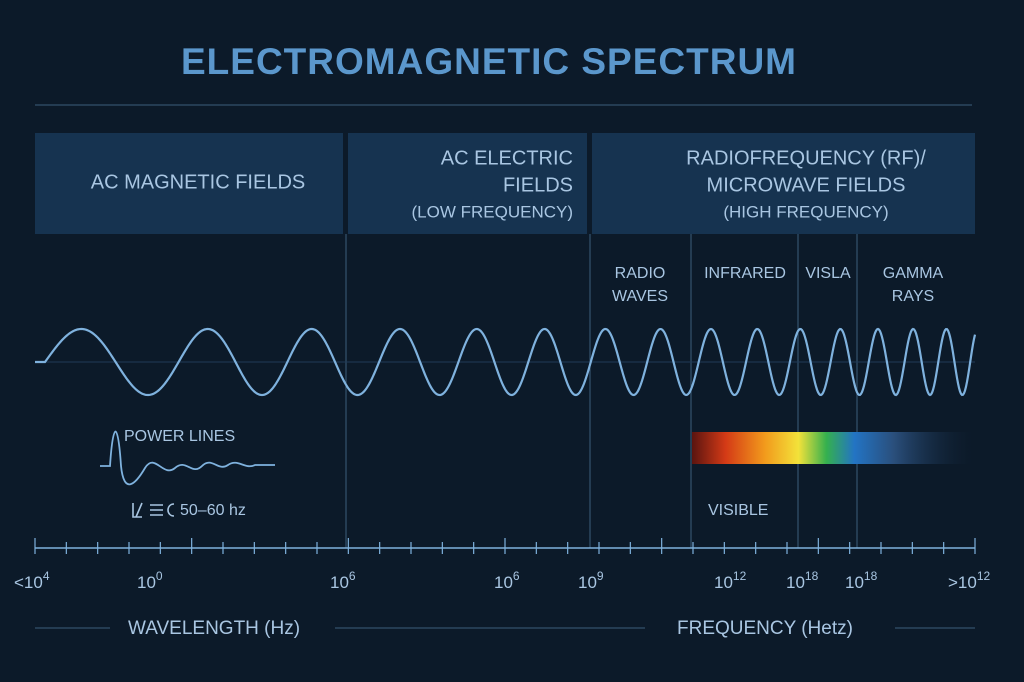 The image size is (1024, 682). I want to click on axis-tick-label: 10¹², so click(730, 580).